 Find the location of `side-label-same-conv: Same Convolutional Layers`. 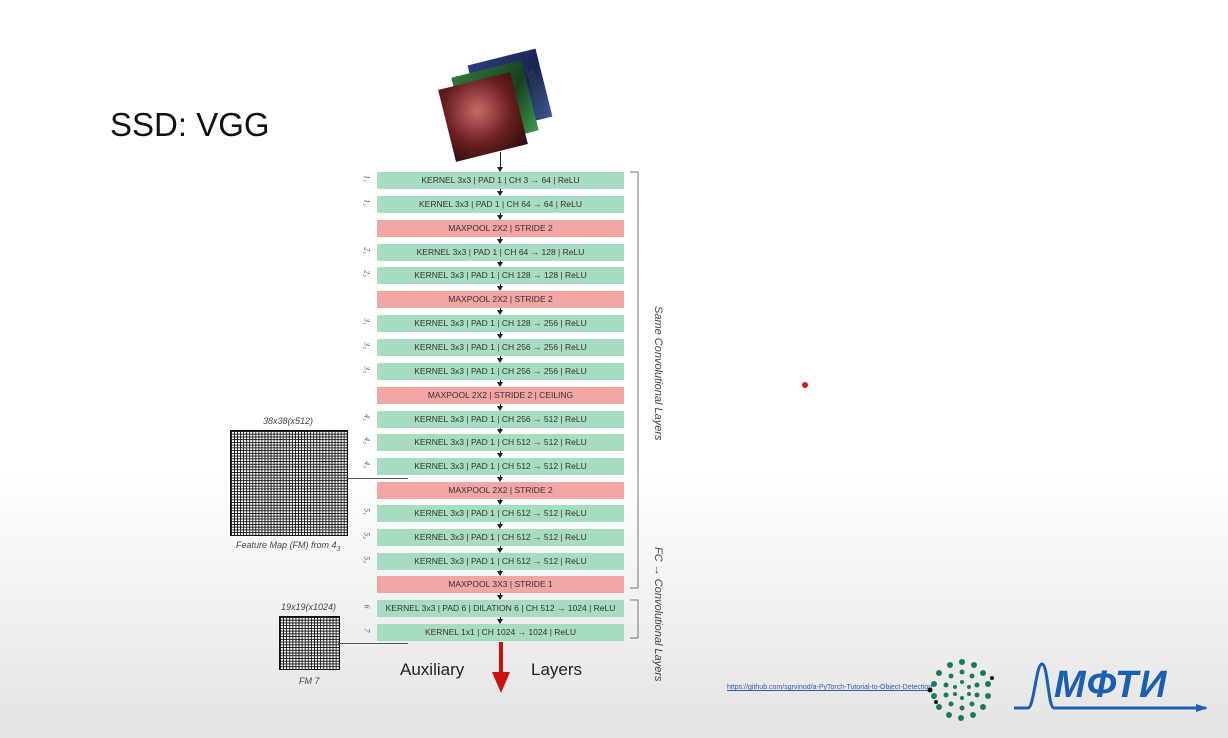

side-label-same-conv: Same Convolutional Layers is located at coordinates (658, 373).